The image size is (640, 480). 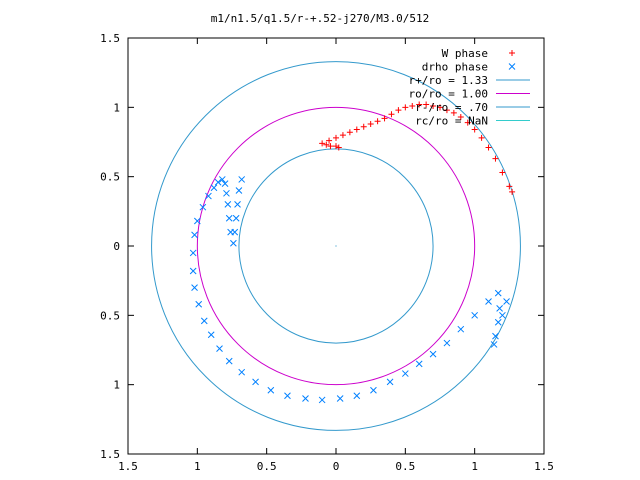 What do you see at coordinates (110, 315) in the screenshot?
I see `y-tick-label: 0.5` at bounding box center [110, 315].